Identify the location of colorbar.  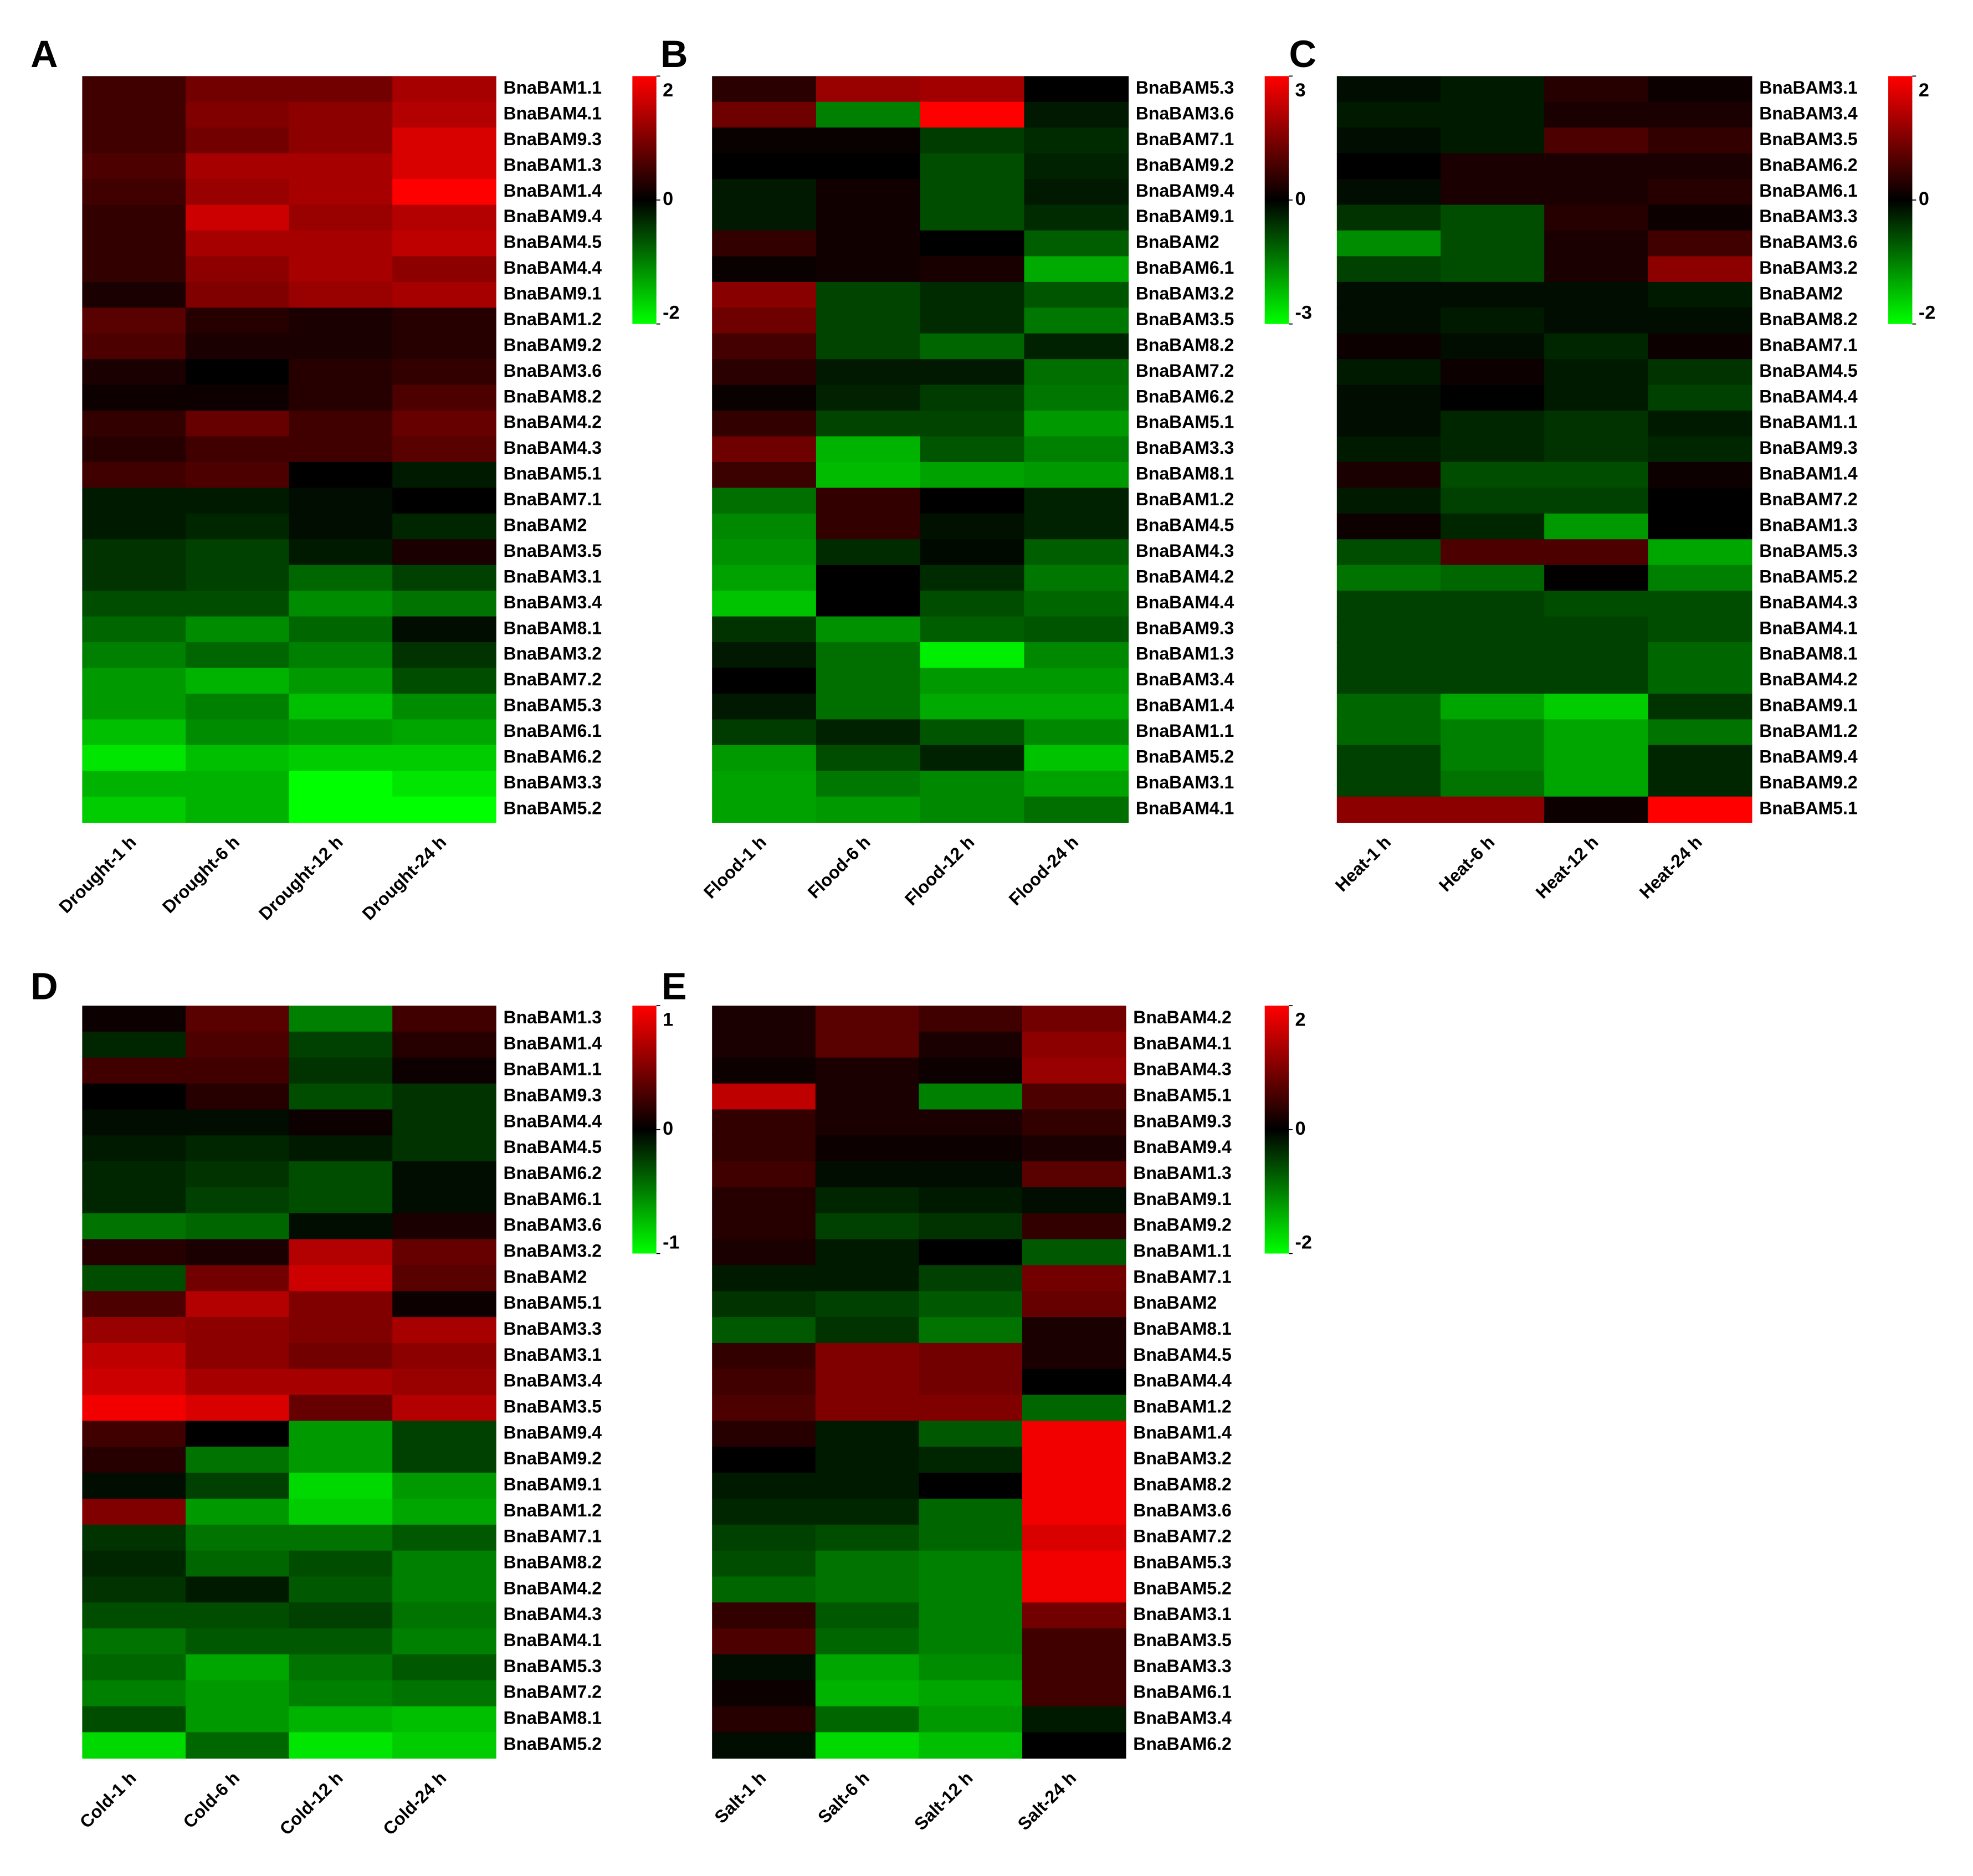
(1276, 1130).